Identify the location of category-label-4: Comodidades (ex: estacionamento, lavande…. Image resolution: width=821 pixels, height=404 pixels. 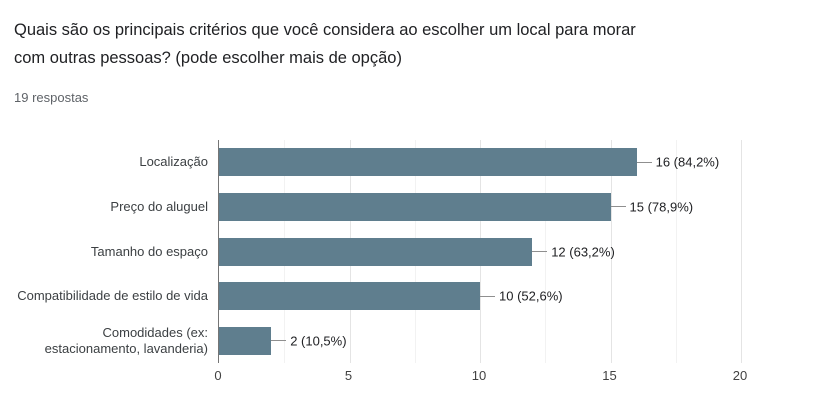
(126, 340).